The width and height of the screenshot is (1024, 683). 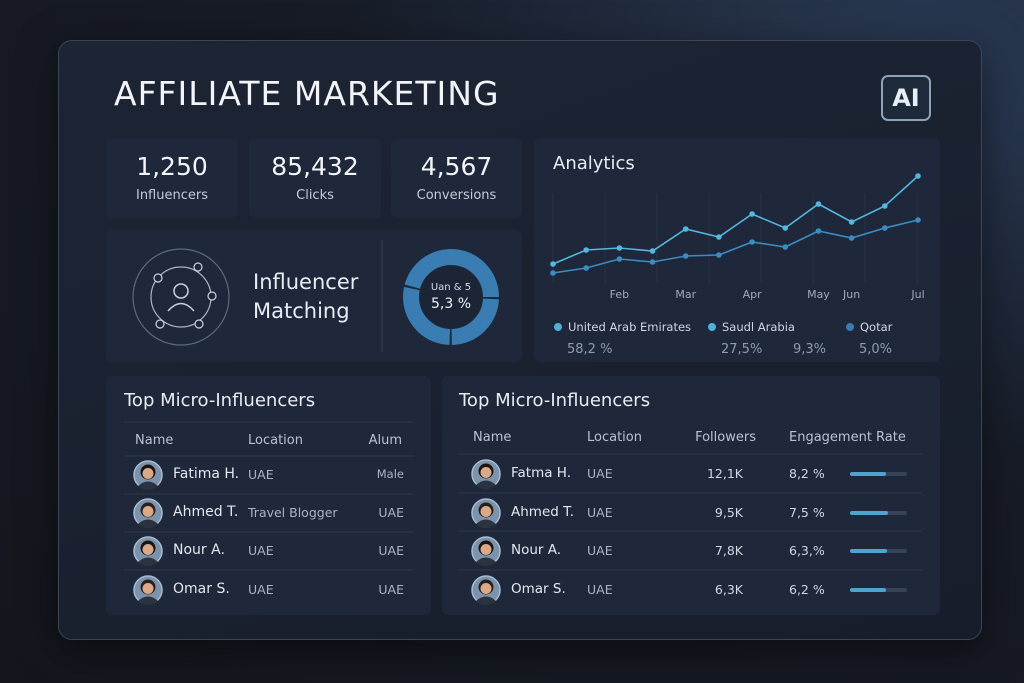 I want to click on cell-engagement: 7,5 %, so click(x=807, y=512).